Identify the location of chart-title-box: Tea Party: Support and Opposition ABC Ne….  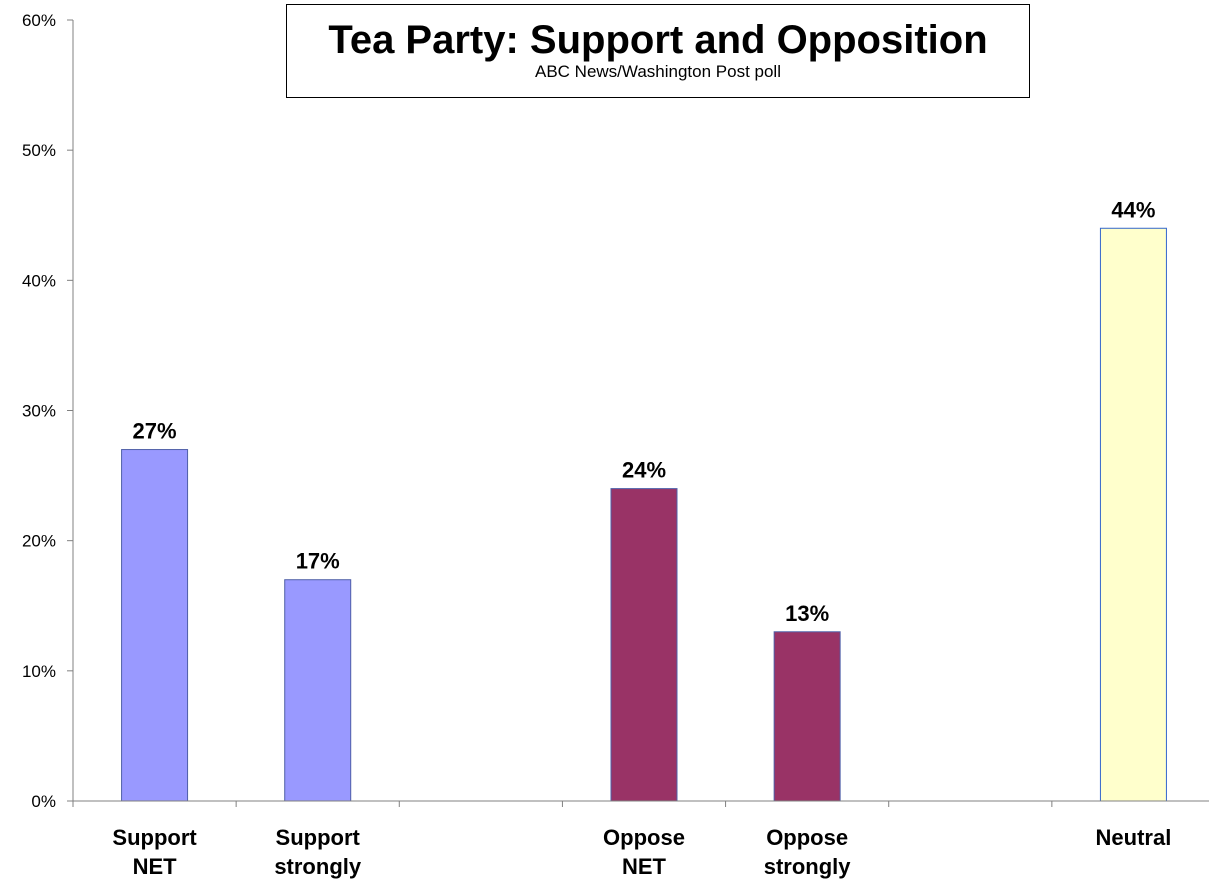
(658, 51).